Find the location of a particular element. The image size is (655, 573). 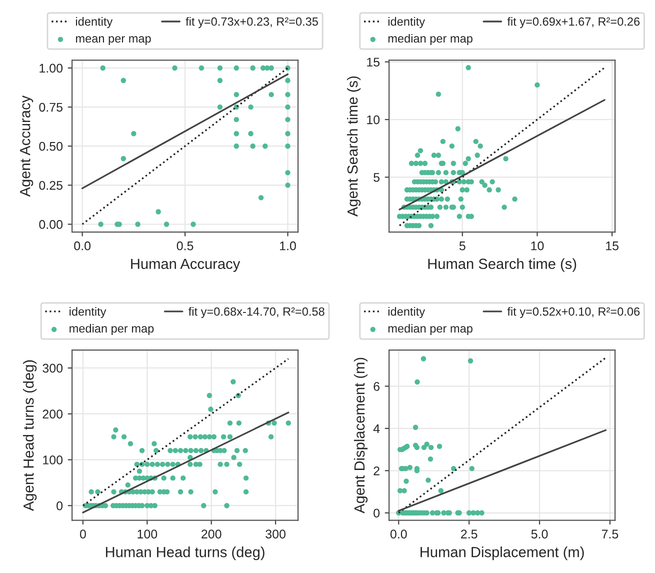

x-axis-title: Human Head turns (deg) is located at coordinates (185, 553).